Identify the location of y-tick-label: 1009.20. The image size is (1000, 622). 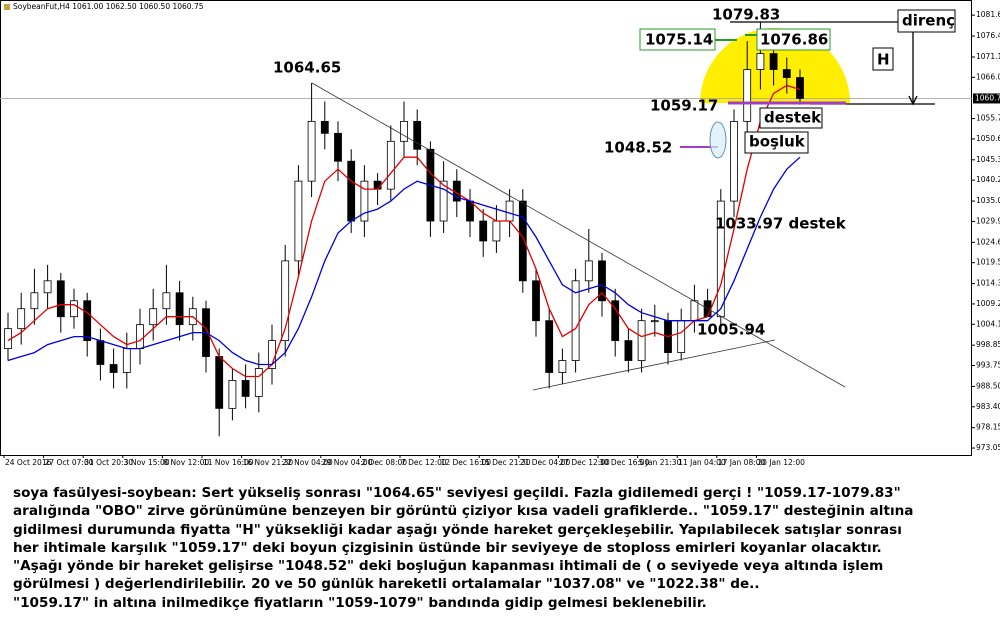
(988, 303).